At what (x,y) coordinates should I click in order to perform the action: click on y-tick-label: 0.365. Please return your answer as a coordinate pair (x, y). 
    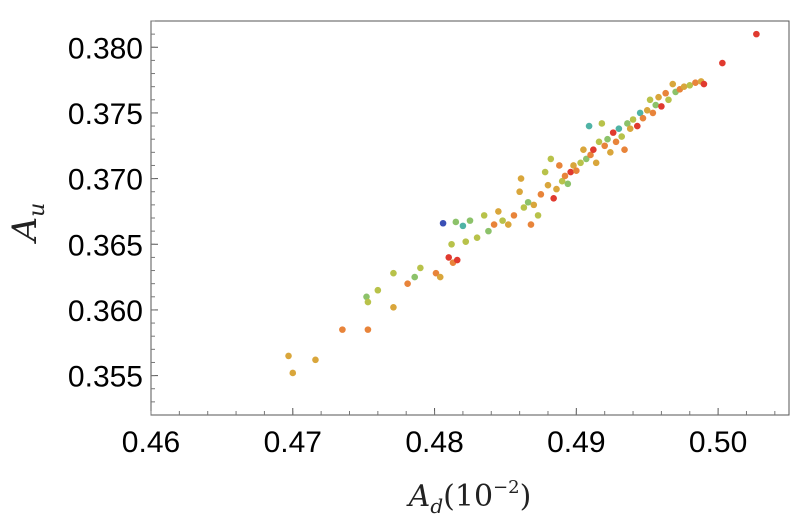
    Looking at the image, I should click on (105, 245).